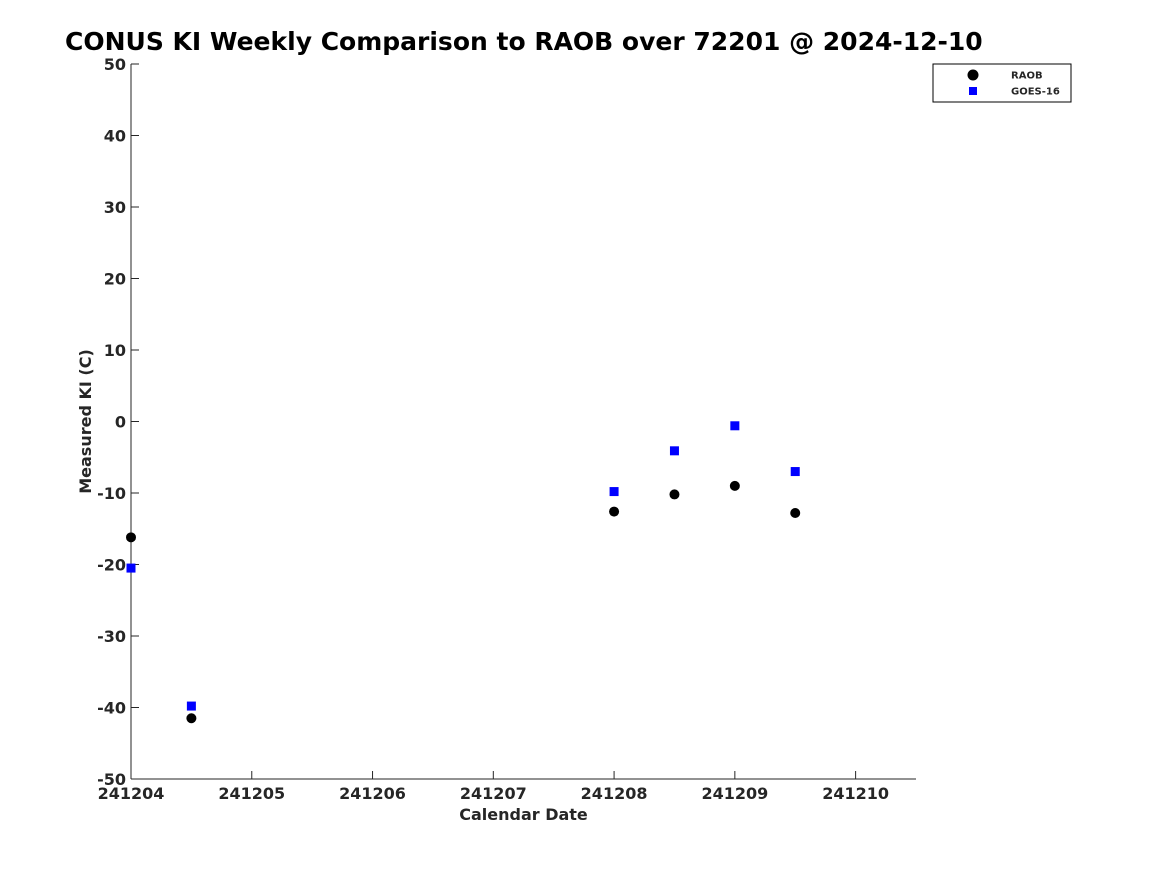 Image resolution: width=1167 pixels, height=875 pixels. I want to click on x-tick-label: 241208, so click(614, 793).